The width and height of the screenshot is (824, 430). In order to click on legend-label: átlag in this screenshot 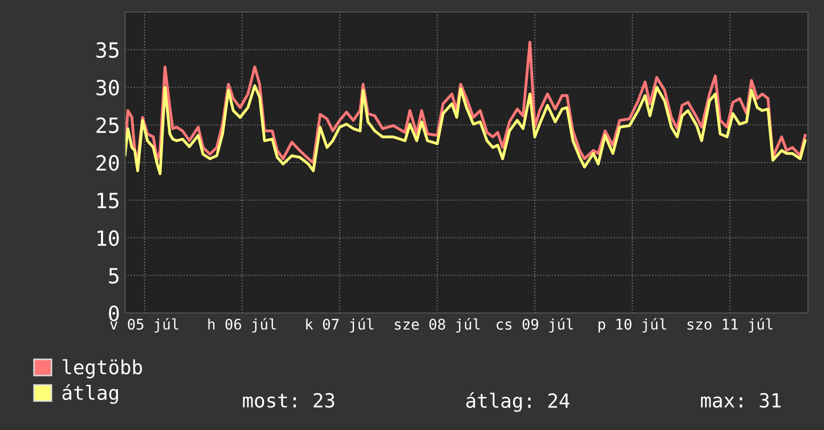, I will do `click(90, 394)`.